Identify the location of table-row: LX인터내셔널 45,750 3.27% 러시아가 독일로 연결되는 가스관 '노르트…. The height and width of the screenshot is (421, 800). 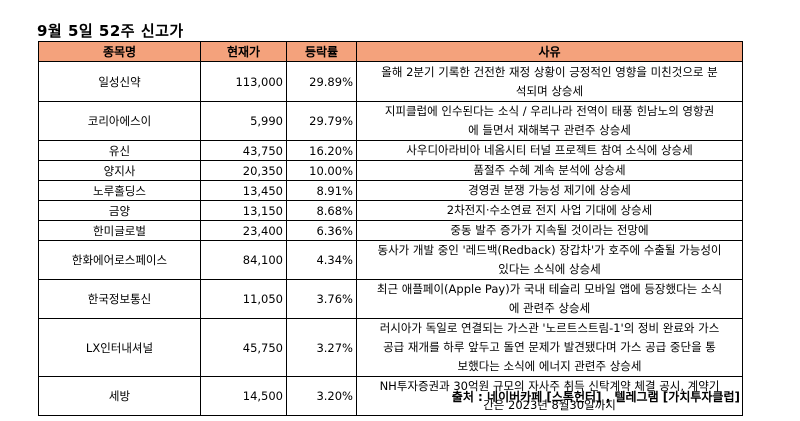
(390, 347).